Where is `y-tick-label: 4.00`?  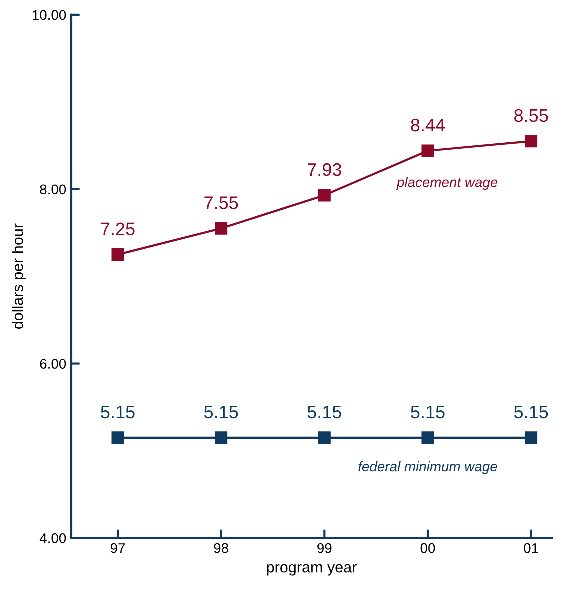
y-tick-label: 4.00 is located at coordinates (53, 539).